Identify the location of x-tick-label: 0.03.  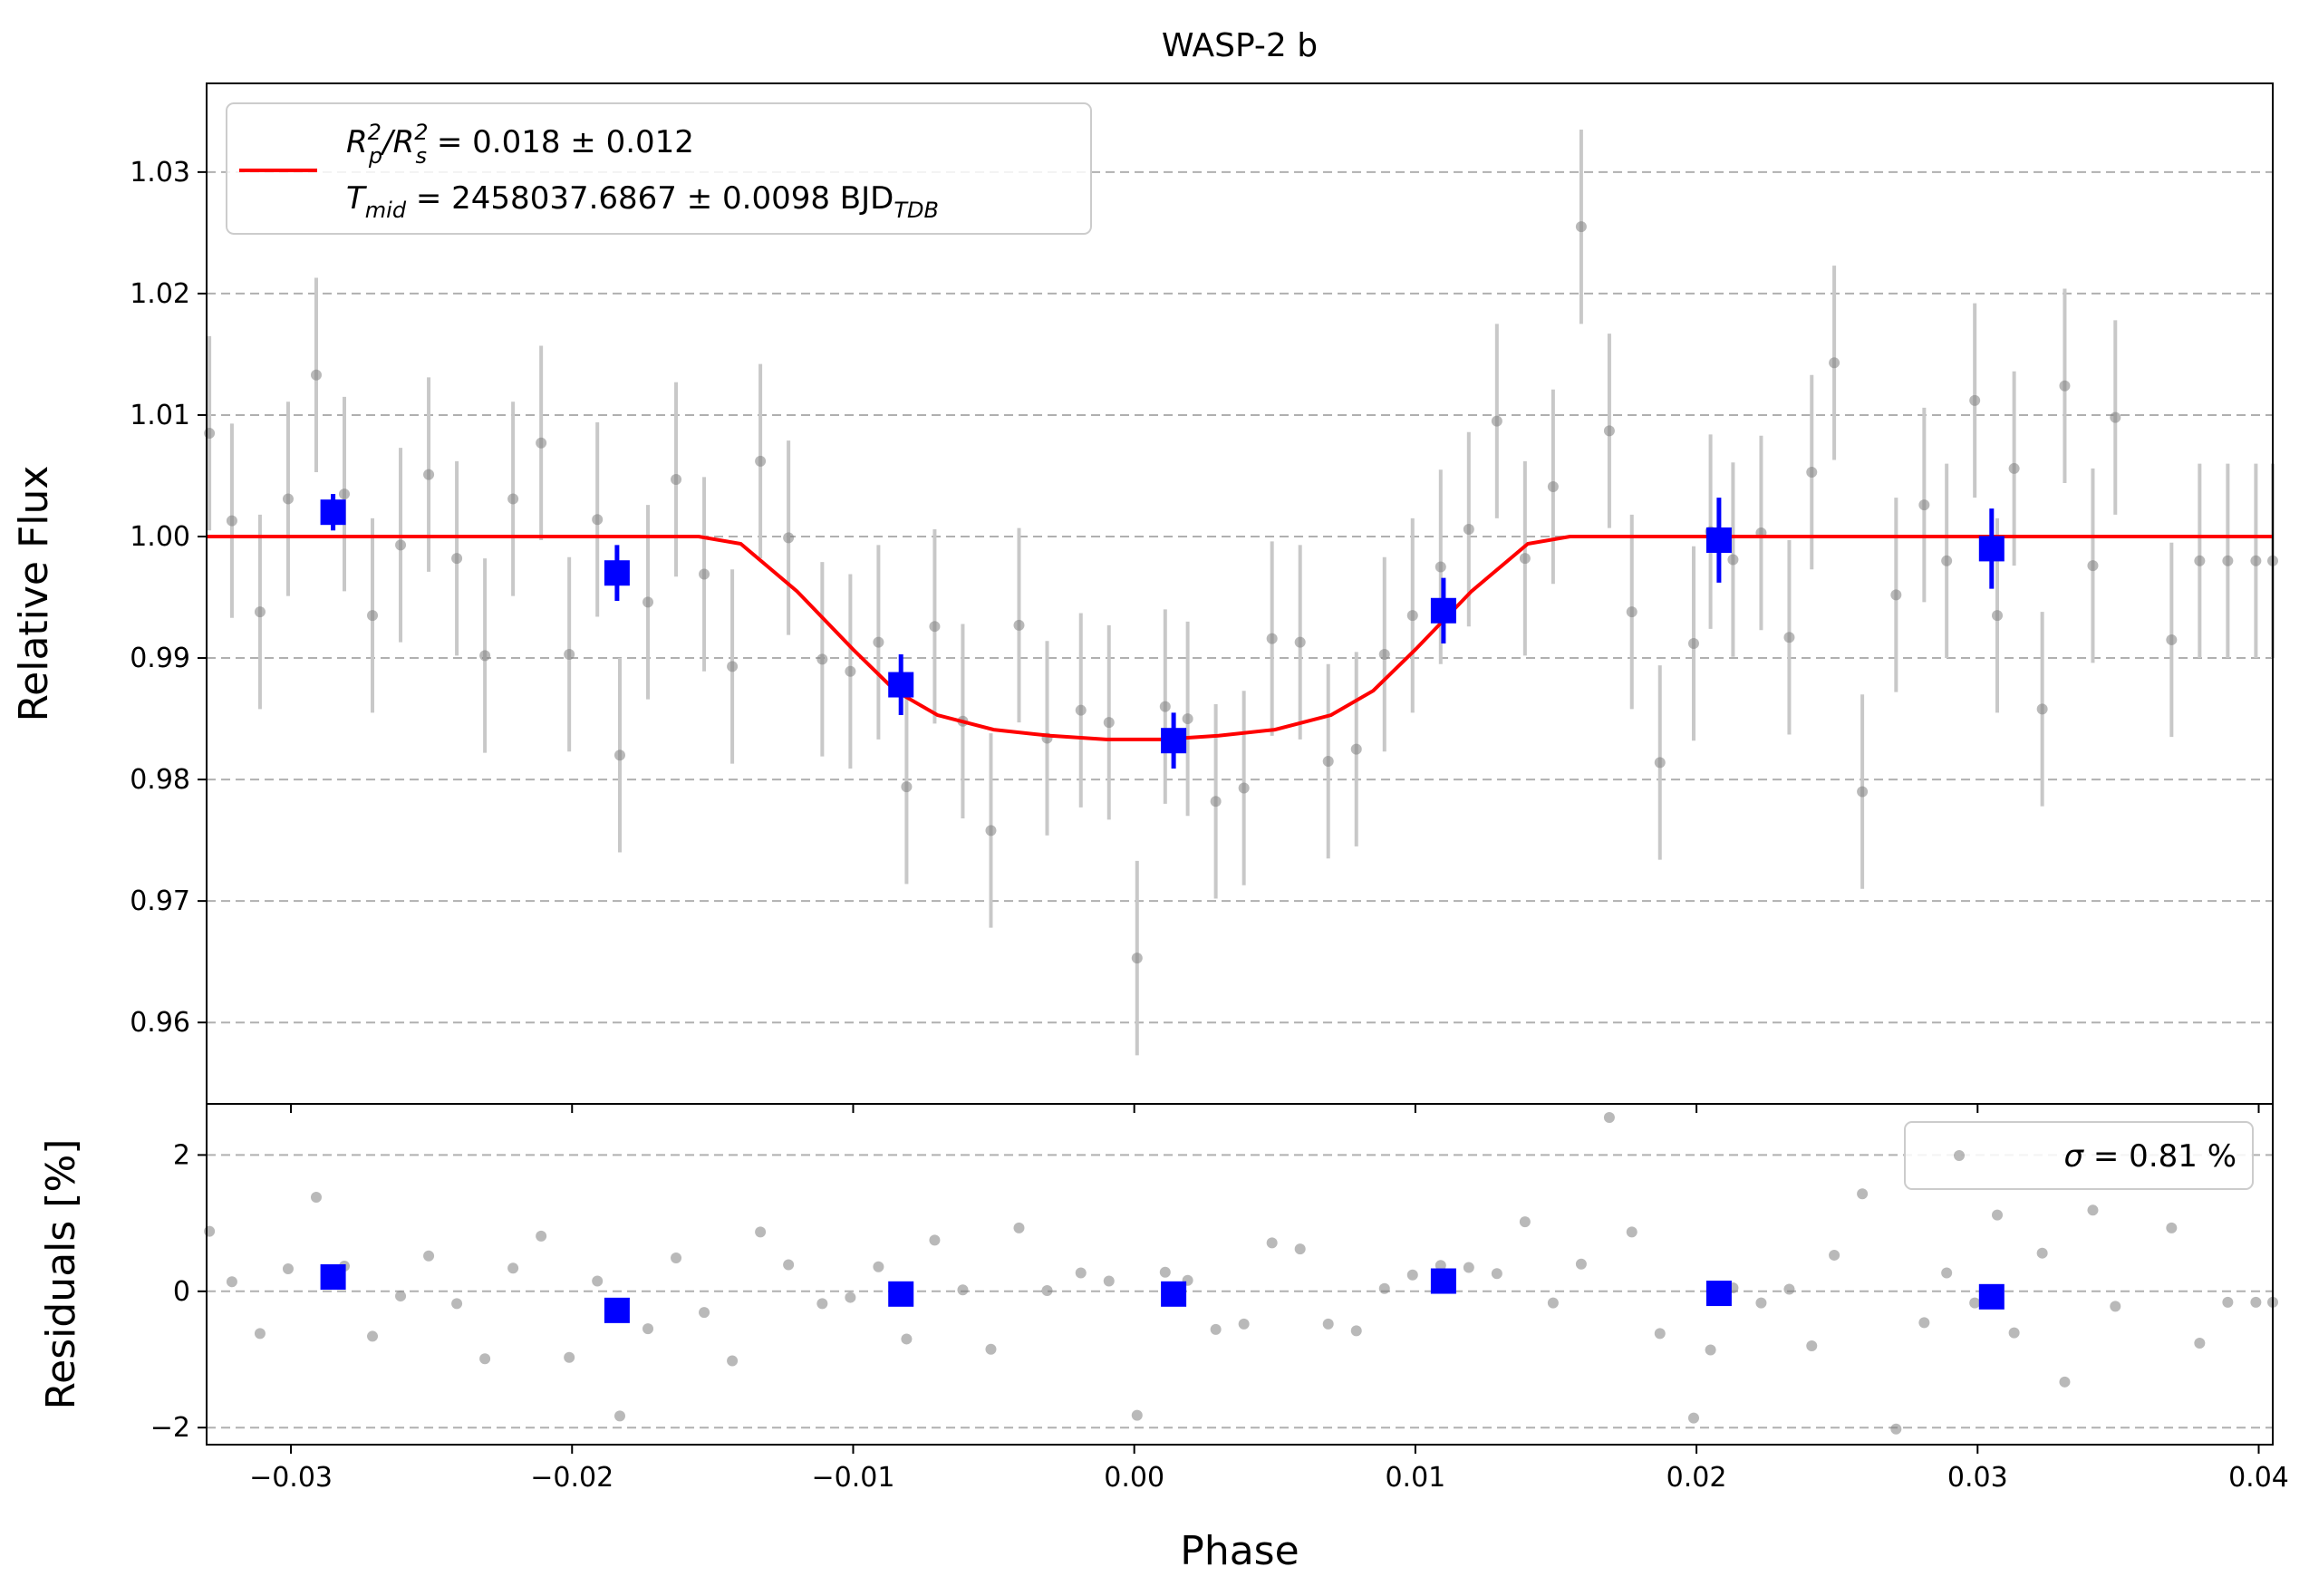
(1978, 1478).